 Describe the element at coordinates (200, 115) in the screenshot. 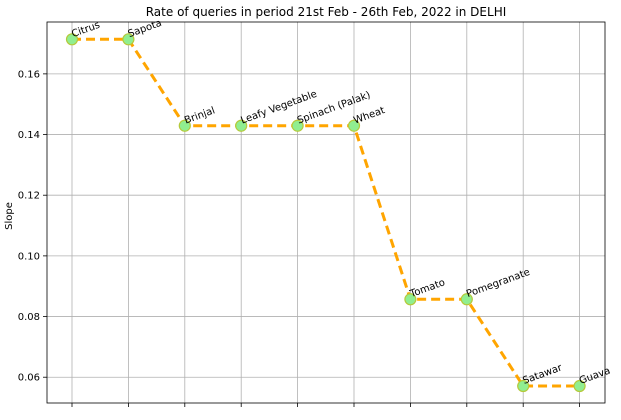

I see `point-label: Brinjal` at that location.